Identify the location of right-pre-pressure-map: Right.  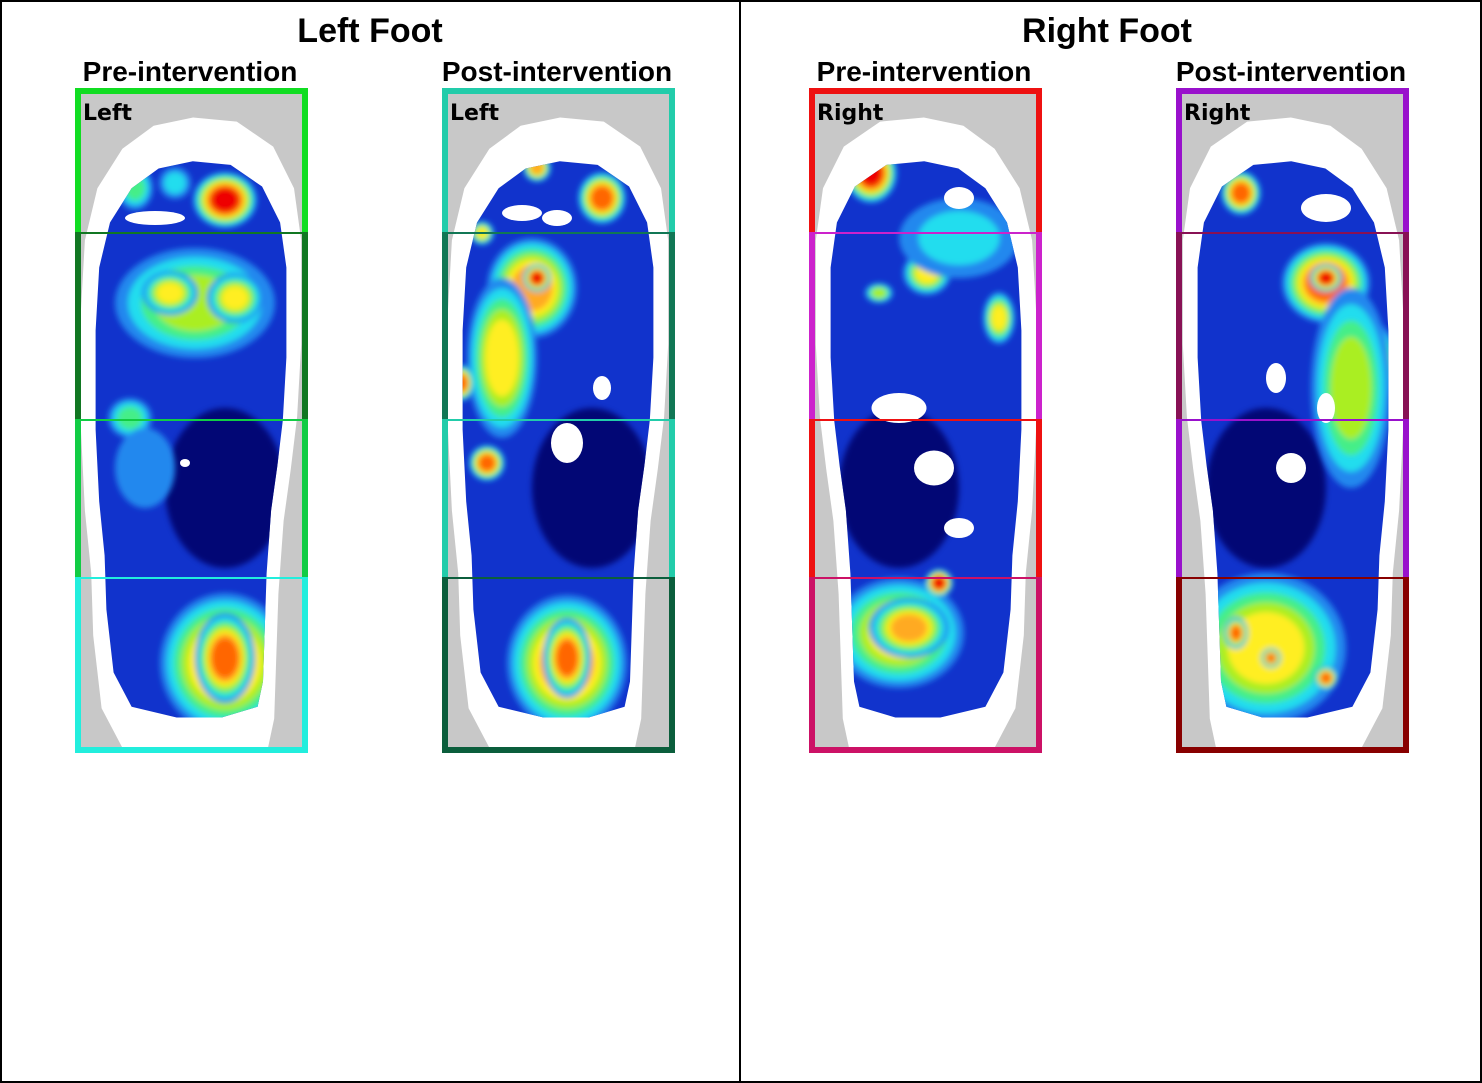
(925, 420).